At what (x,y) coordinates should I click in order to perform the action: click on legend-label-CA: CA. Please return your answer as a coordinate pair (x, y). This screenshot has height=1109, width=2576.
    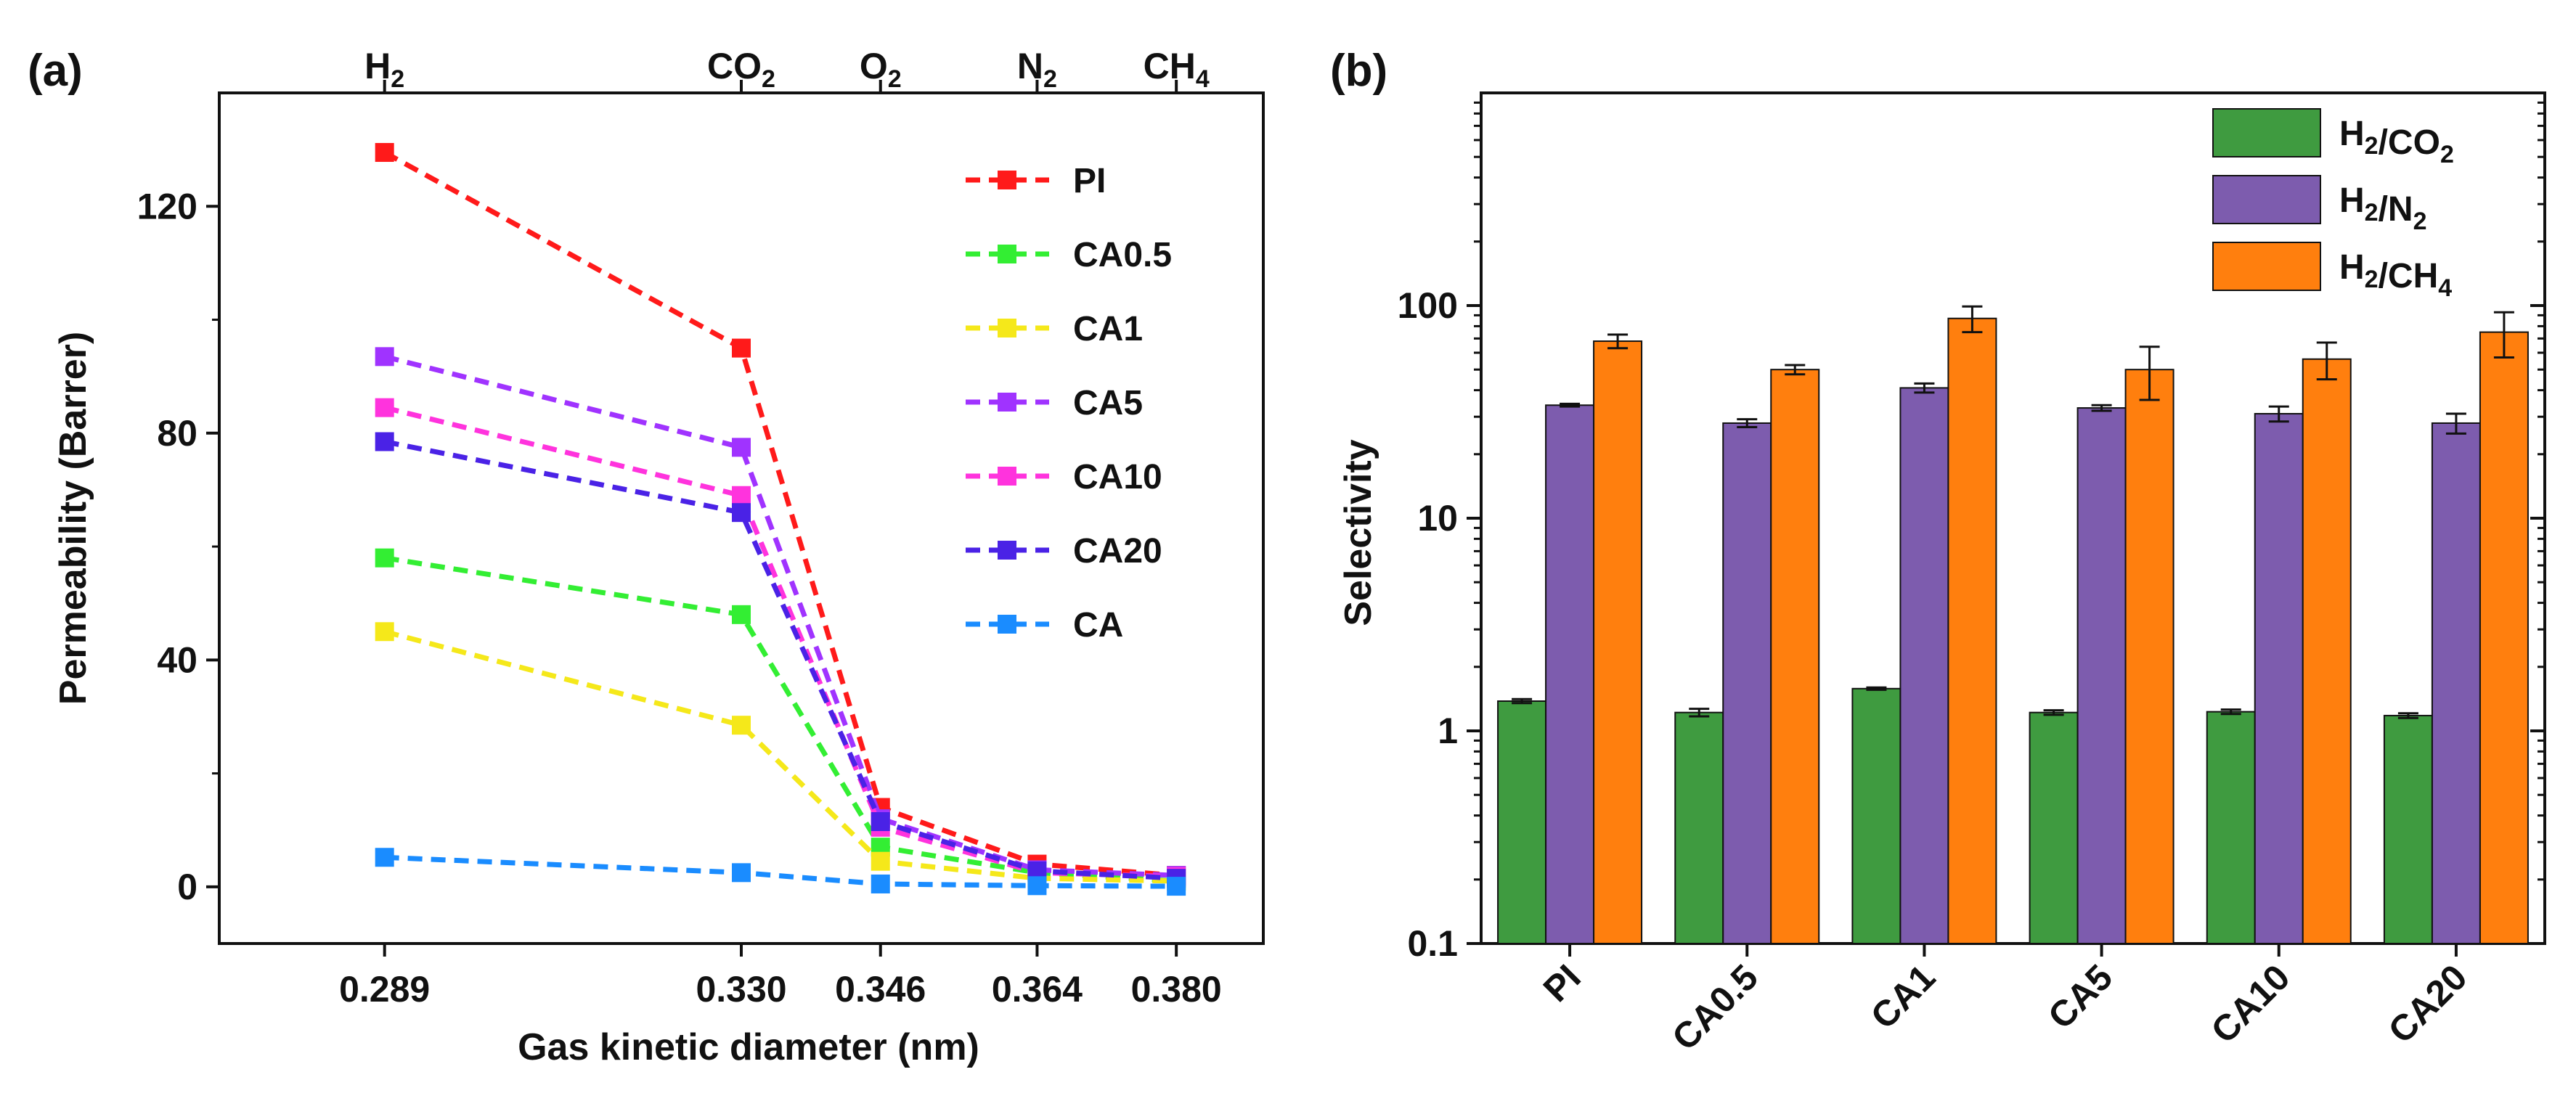
    Looking at the image, I should click on (1098, 625).